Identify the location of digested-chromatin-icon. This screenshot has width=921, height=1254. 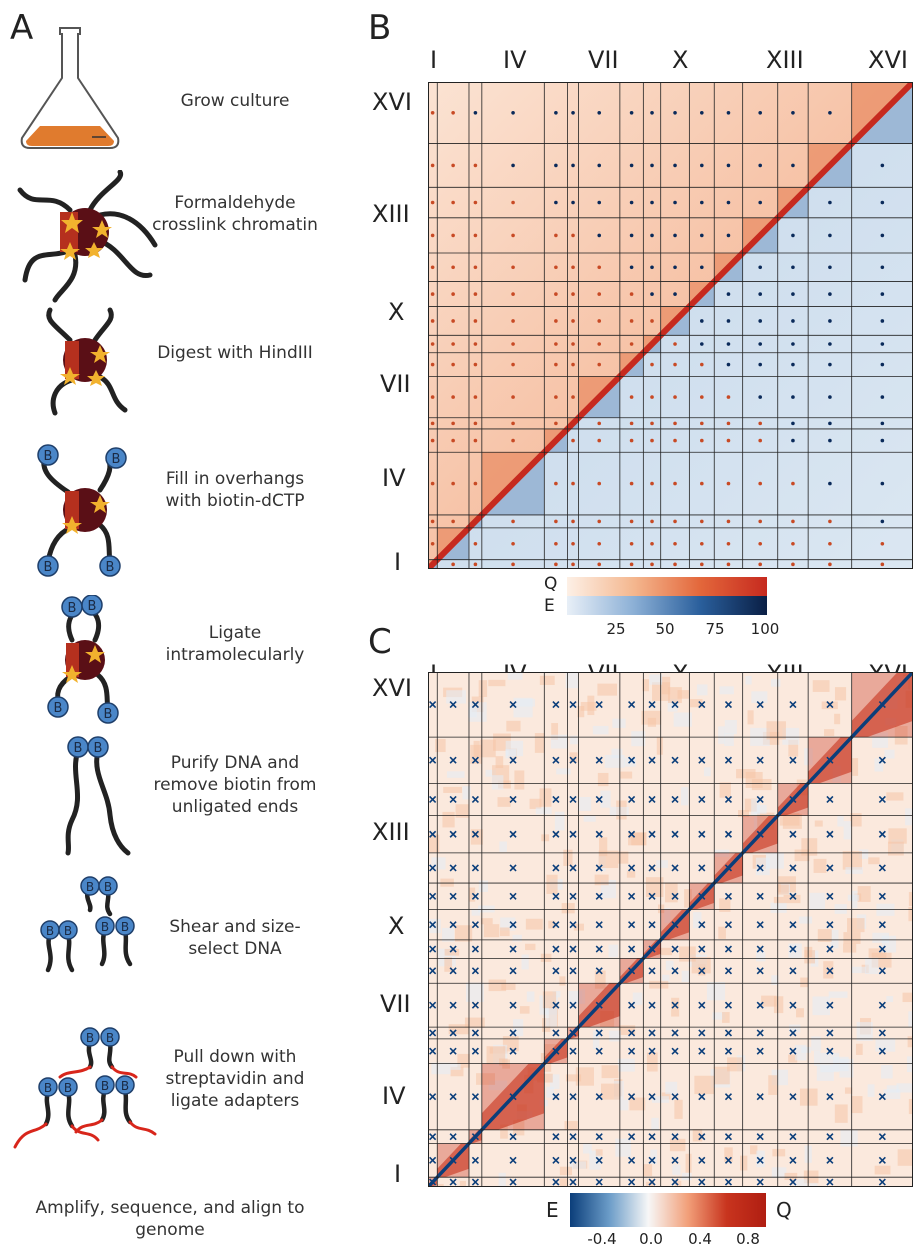
(87, 361).